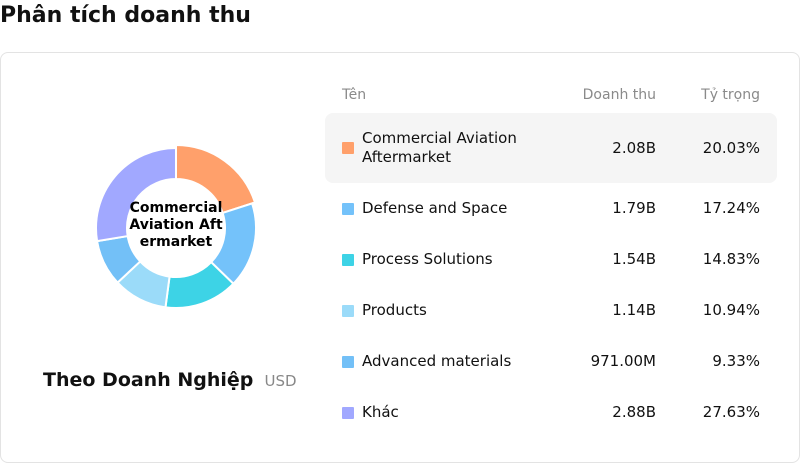  I want to click on row-name: Commercial Aviation Aftermarket, so click(439, 147).